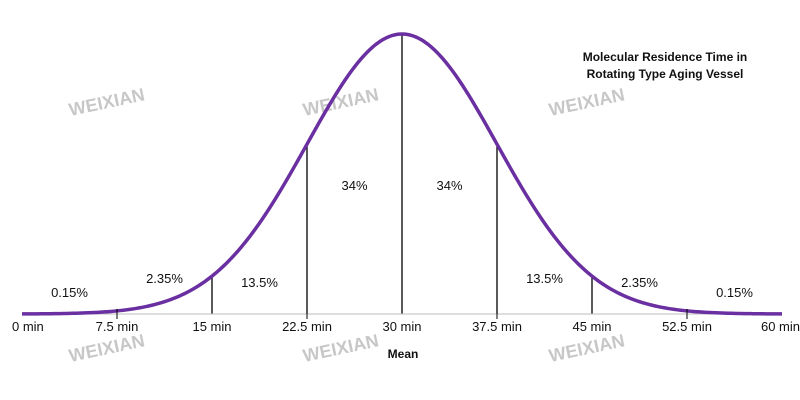 This screenshot has width=800, height=400. Describe the element at coordinates (665, 74) in the screenshot. I see `chart-title-line-2: Rotating Type Aging Vessel` at that location.